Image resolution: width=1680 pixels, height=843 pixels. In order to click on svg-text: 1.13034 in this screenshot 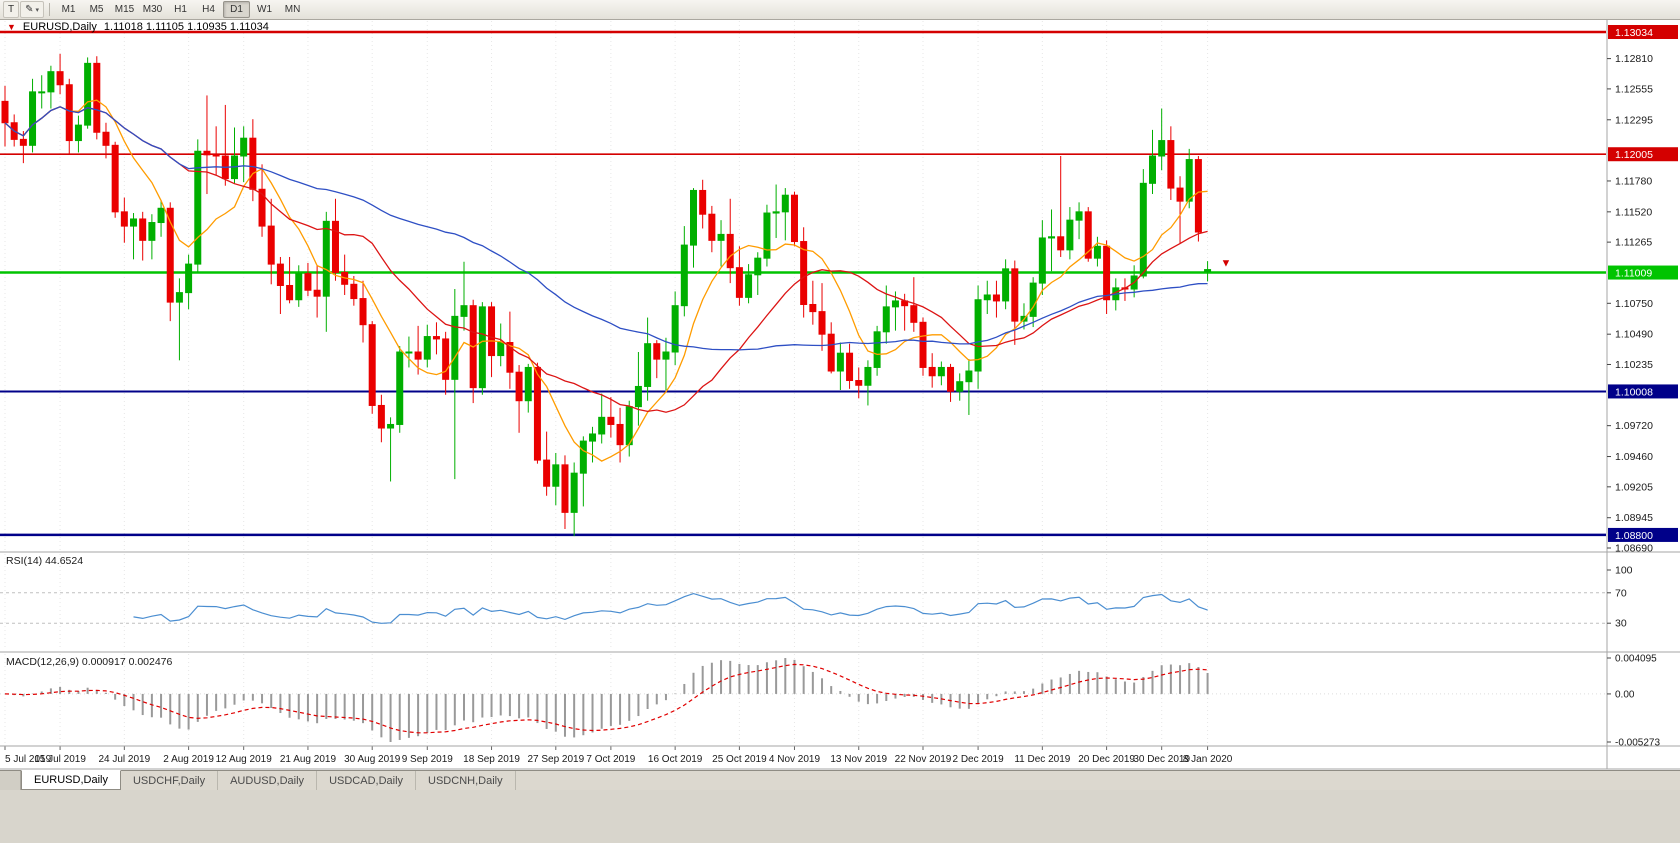, I will do `click(1634, 33)`.